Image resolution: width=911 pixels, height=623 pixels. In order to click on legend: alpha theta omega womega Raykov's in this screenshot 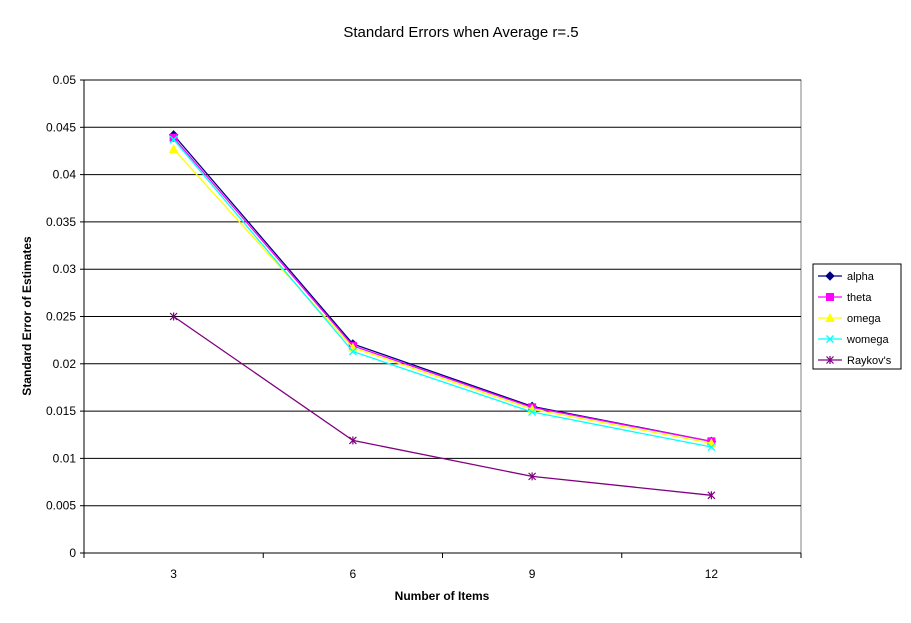, I will do `click(857, 316)`.